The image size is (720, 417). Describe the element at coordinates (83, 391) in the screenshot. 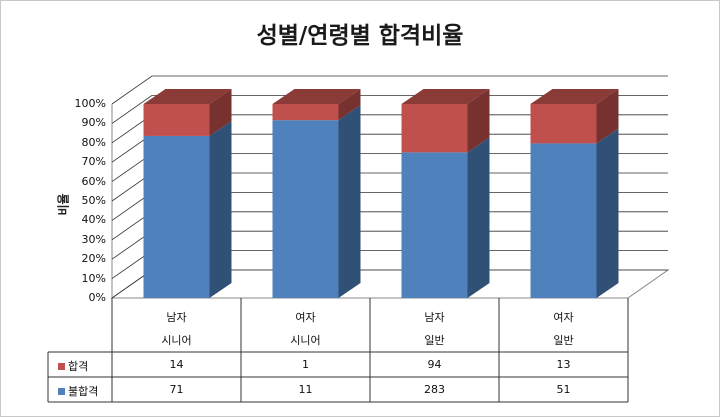

I see `legend-label: 불합격` at that location.